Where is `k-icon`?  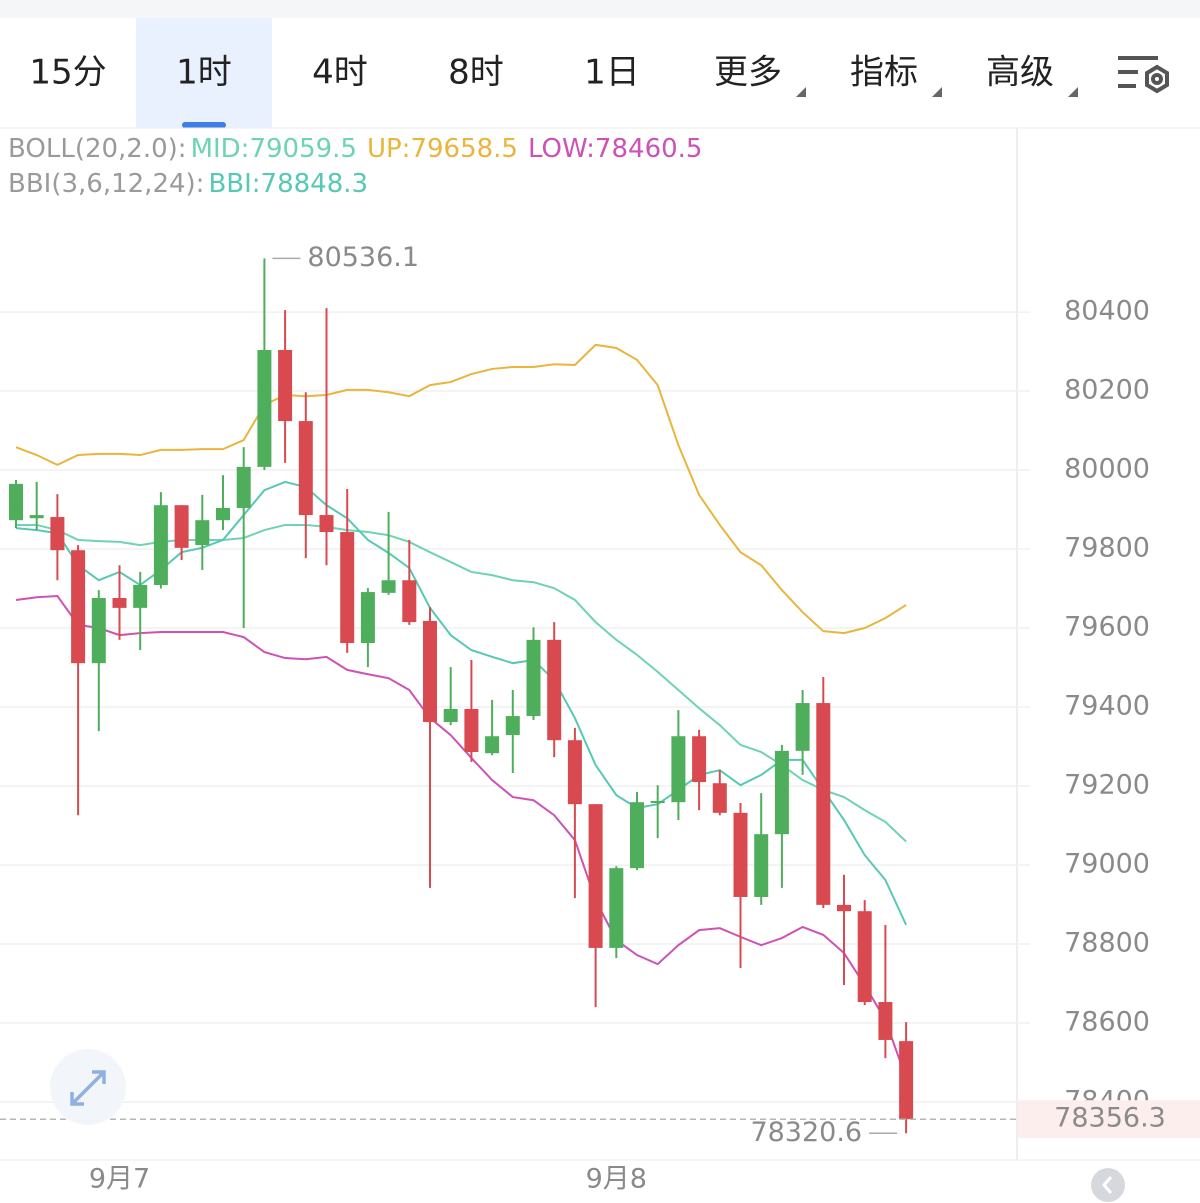
k-icon is located at coordinates (1107, 1185).